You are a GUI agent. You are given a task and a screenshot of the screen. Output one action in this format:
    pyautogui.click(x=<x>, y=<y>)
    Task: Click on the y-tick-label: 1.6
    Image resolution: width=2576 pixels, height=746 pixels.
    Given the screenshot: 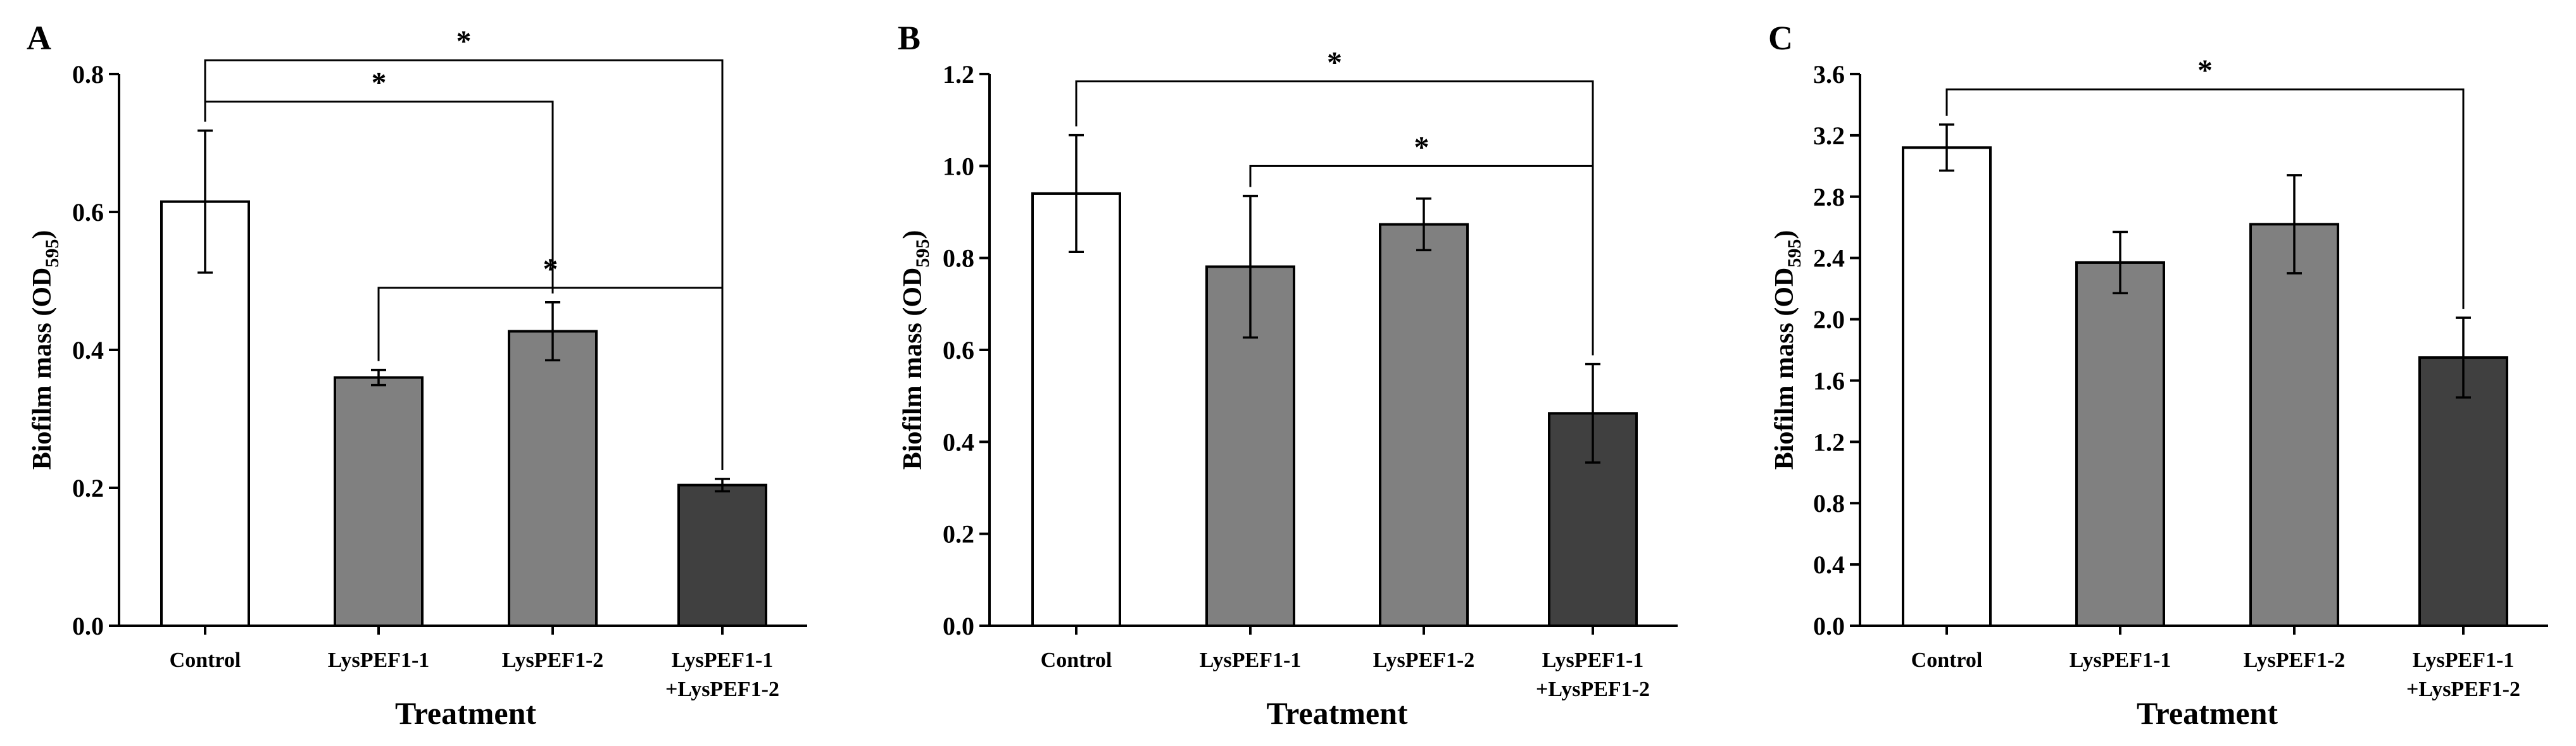 What is the action you would take?
    pyautogui.click(x=1829, y=381)
    